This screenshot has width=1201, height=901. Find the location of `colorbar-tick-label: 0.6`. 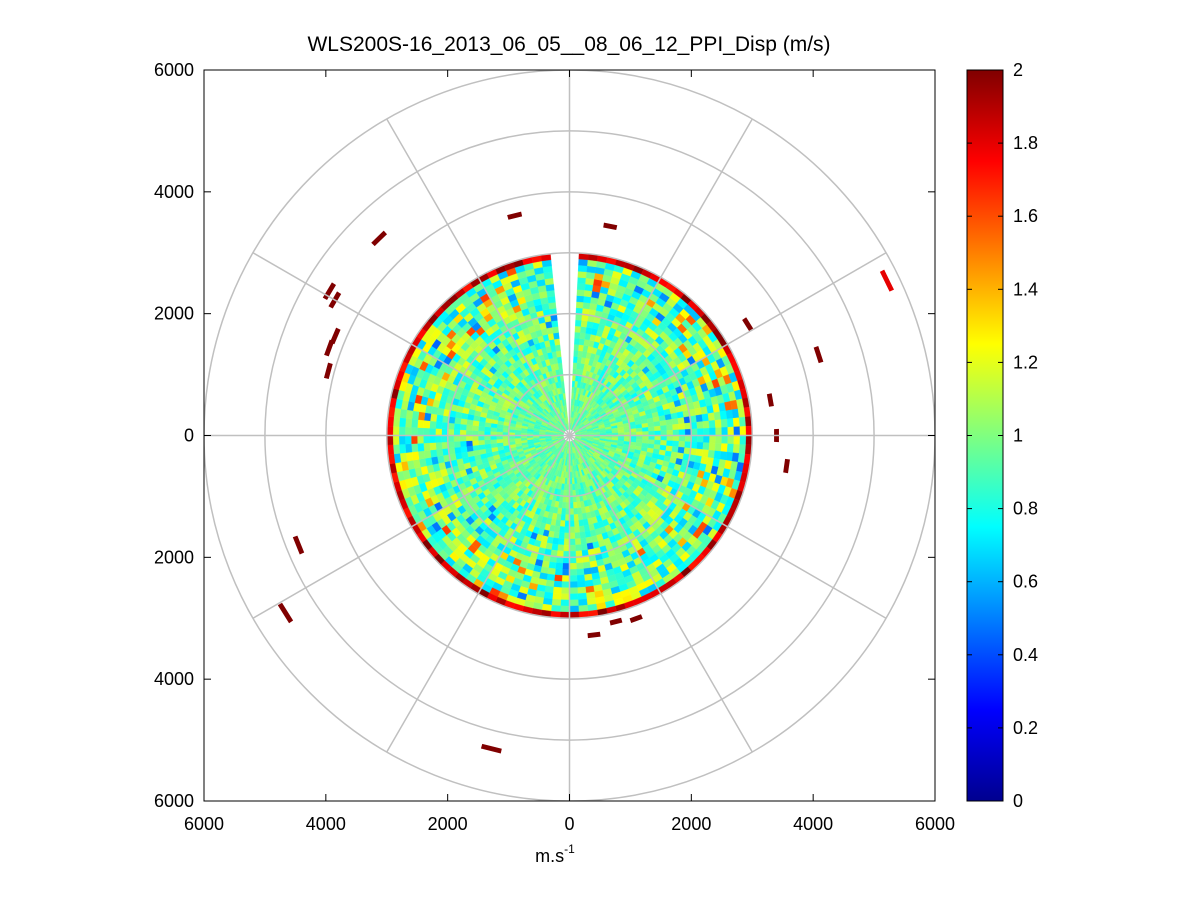

colorbar-tick-label: 0.6 is located at coordinates (1025, 582).